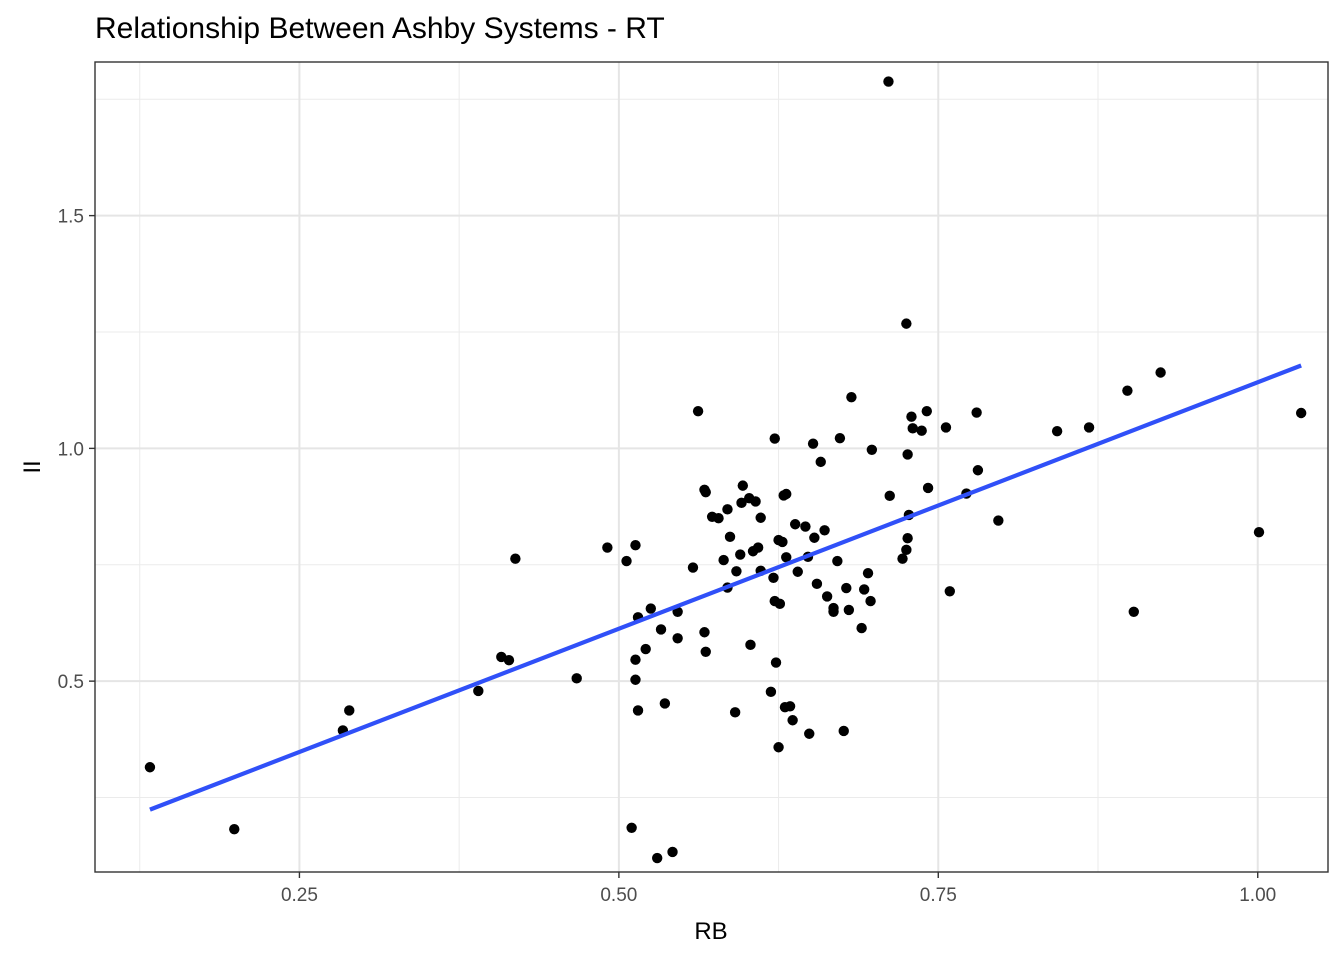  Describe the element at coordinates (299, 895) in the screenshot. I see `x-tick-label: 0.25` at that location.